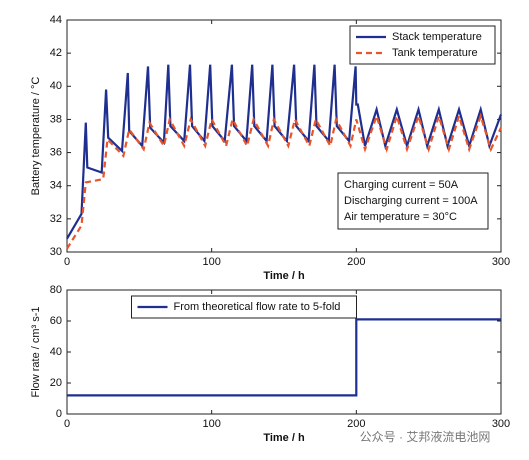  I want to click on data-line, so click(284, 357).